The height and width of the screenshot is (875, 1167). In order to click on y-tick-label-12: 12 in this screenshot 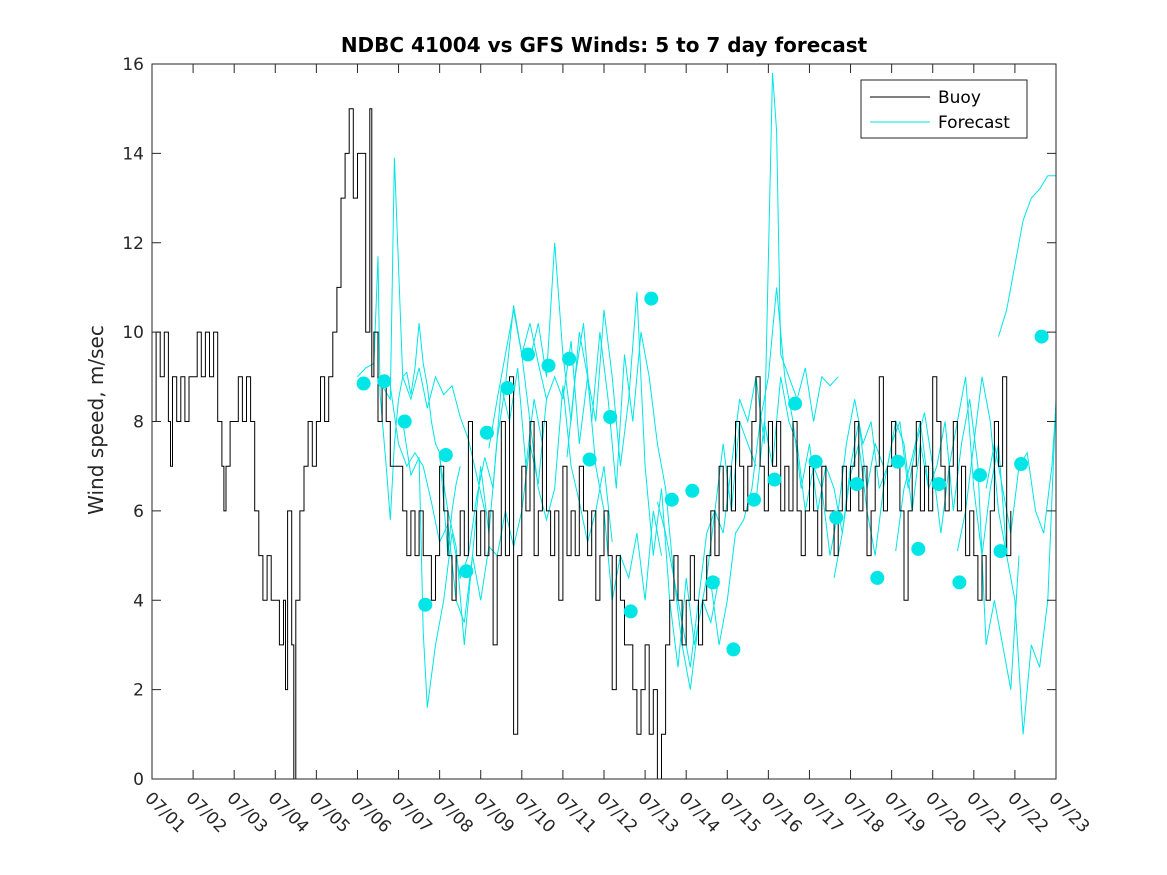, I will do `click(133, 244)`.